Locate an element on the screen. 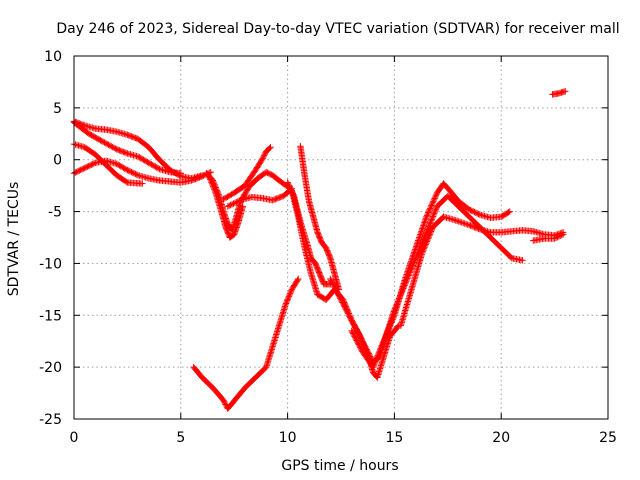 Image resolution: width=640 pixels, height=480 pixels. y-tick-label: -25 is located at coordinates (50, 420).